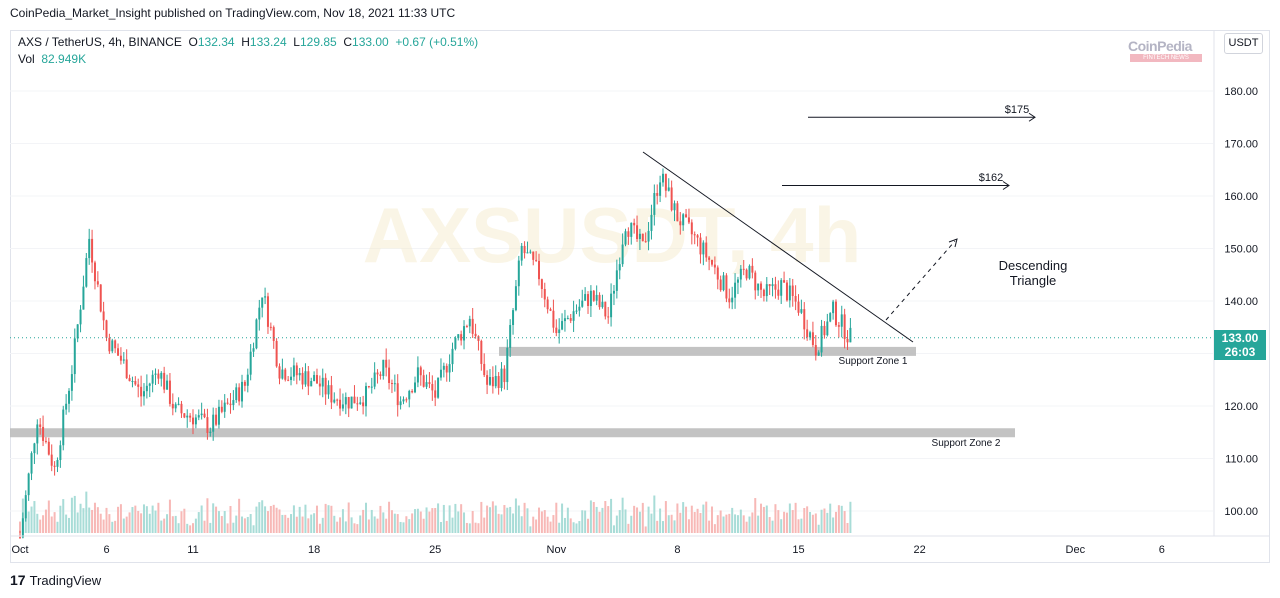 This screenshot has height=598, width=1280. I want to click on symbol-label: AXS / TetherUS, 4h, BINANCE, so click(100, 42).